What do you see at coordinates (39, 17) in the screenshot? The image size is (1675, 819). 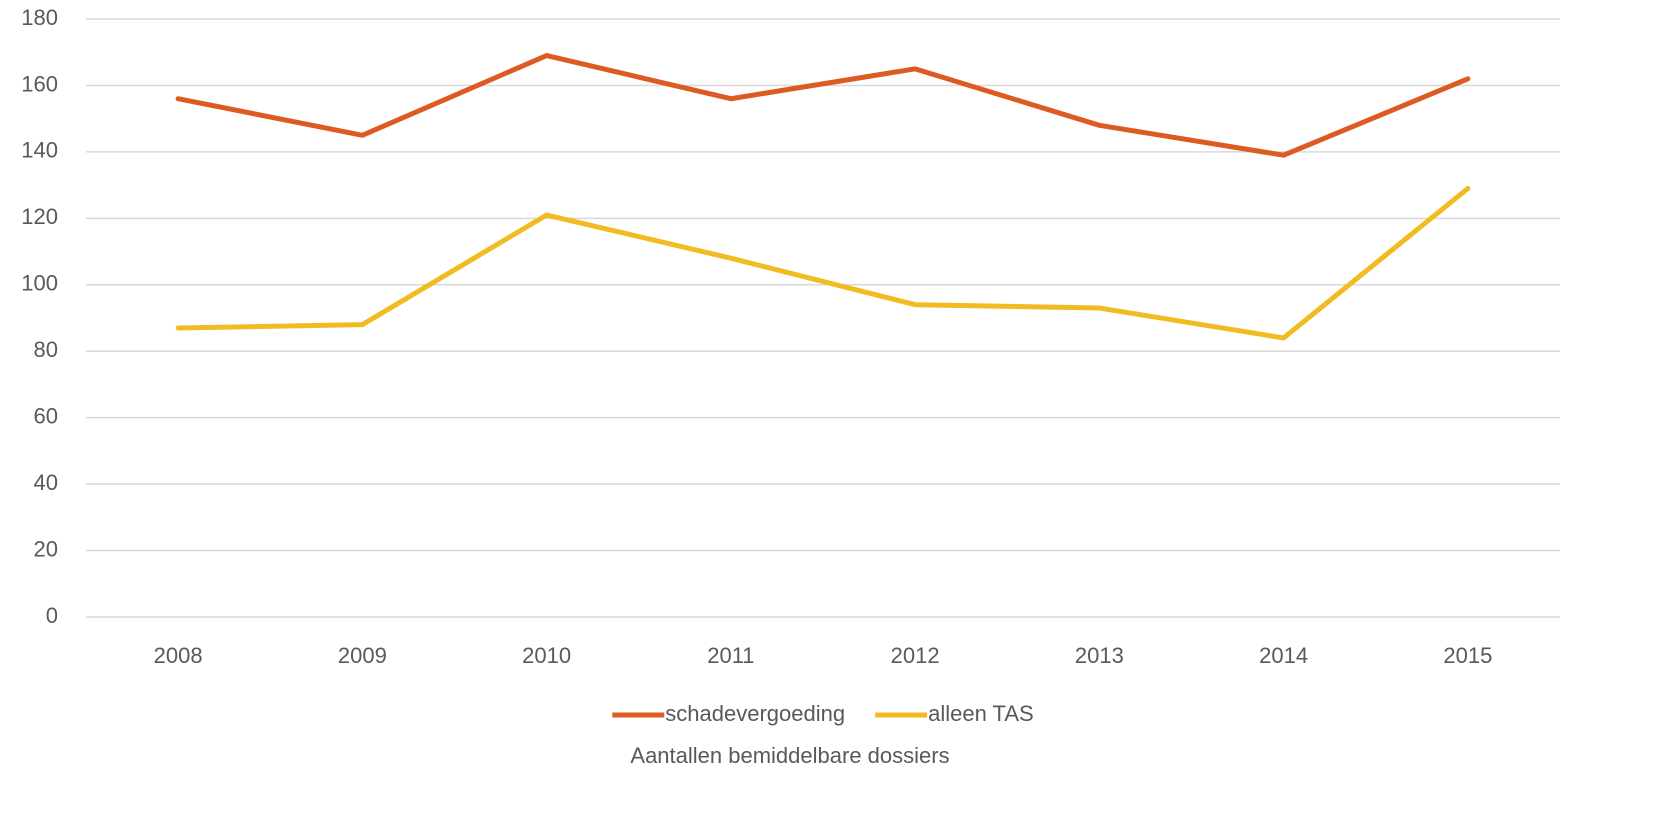 I see `y-tick-label: 180` at bounding box center [39, 17].